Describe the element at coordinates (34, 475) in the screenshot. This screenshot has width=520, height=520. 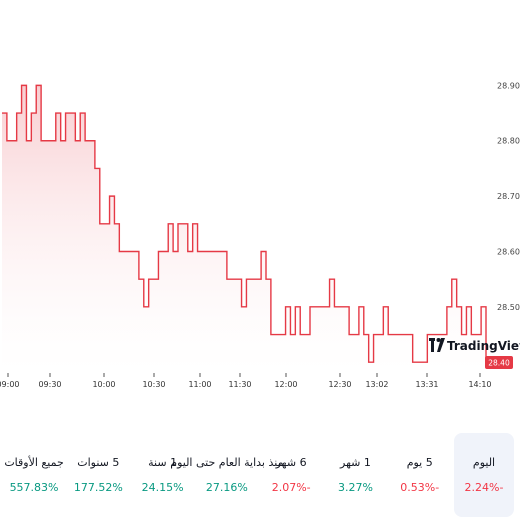
I see `period-tab: جميع الأوقات 557.83%` at that location.